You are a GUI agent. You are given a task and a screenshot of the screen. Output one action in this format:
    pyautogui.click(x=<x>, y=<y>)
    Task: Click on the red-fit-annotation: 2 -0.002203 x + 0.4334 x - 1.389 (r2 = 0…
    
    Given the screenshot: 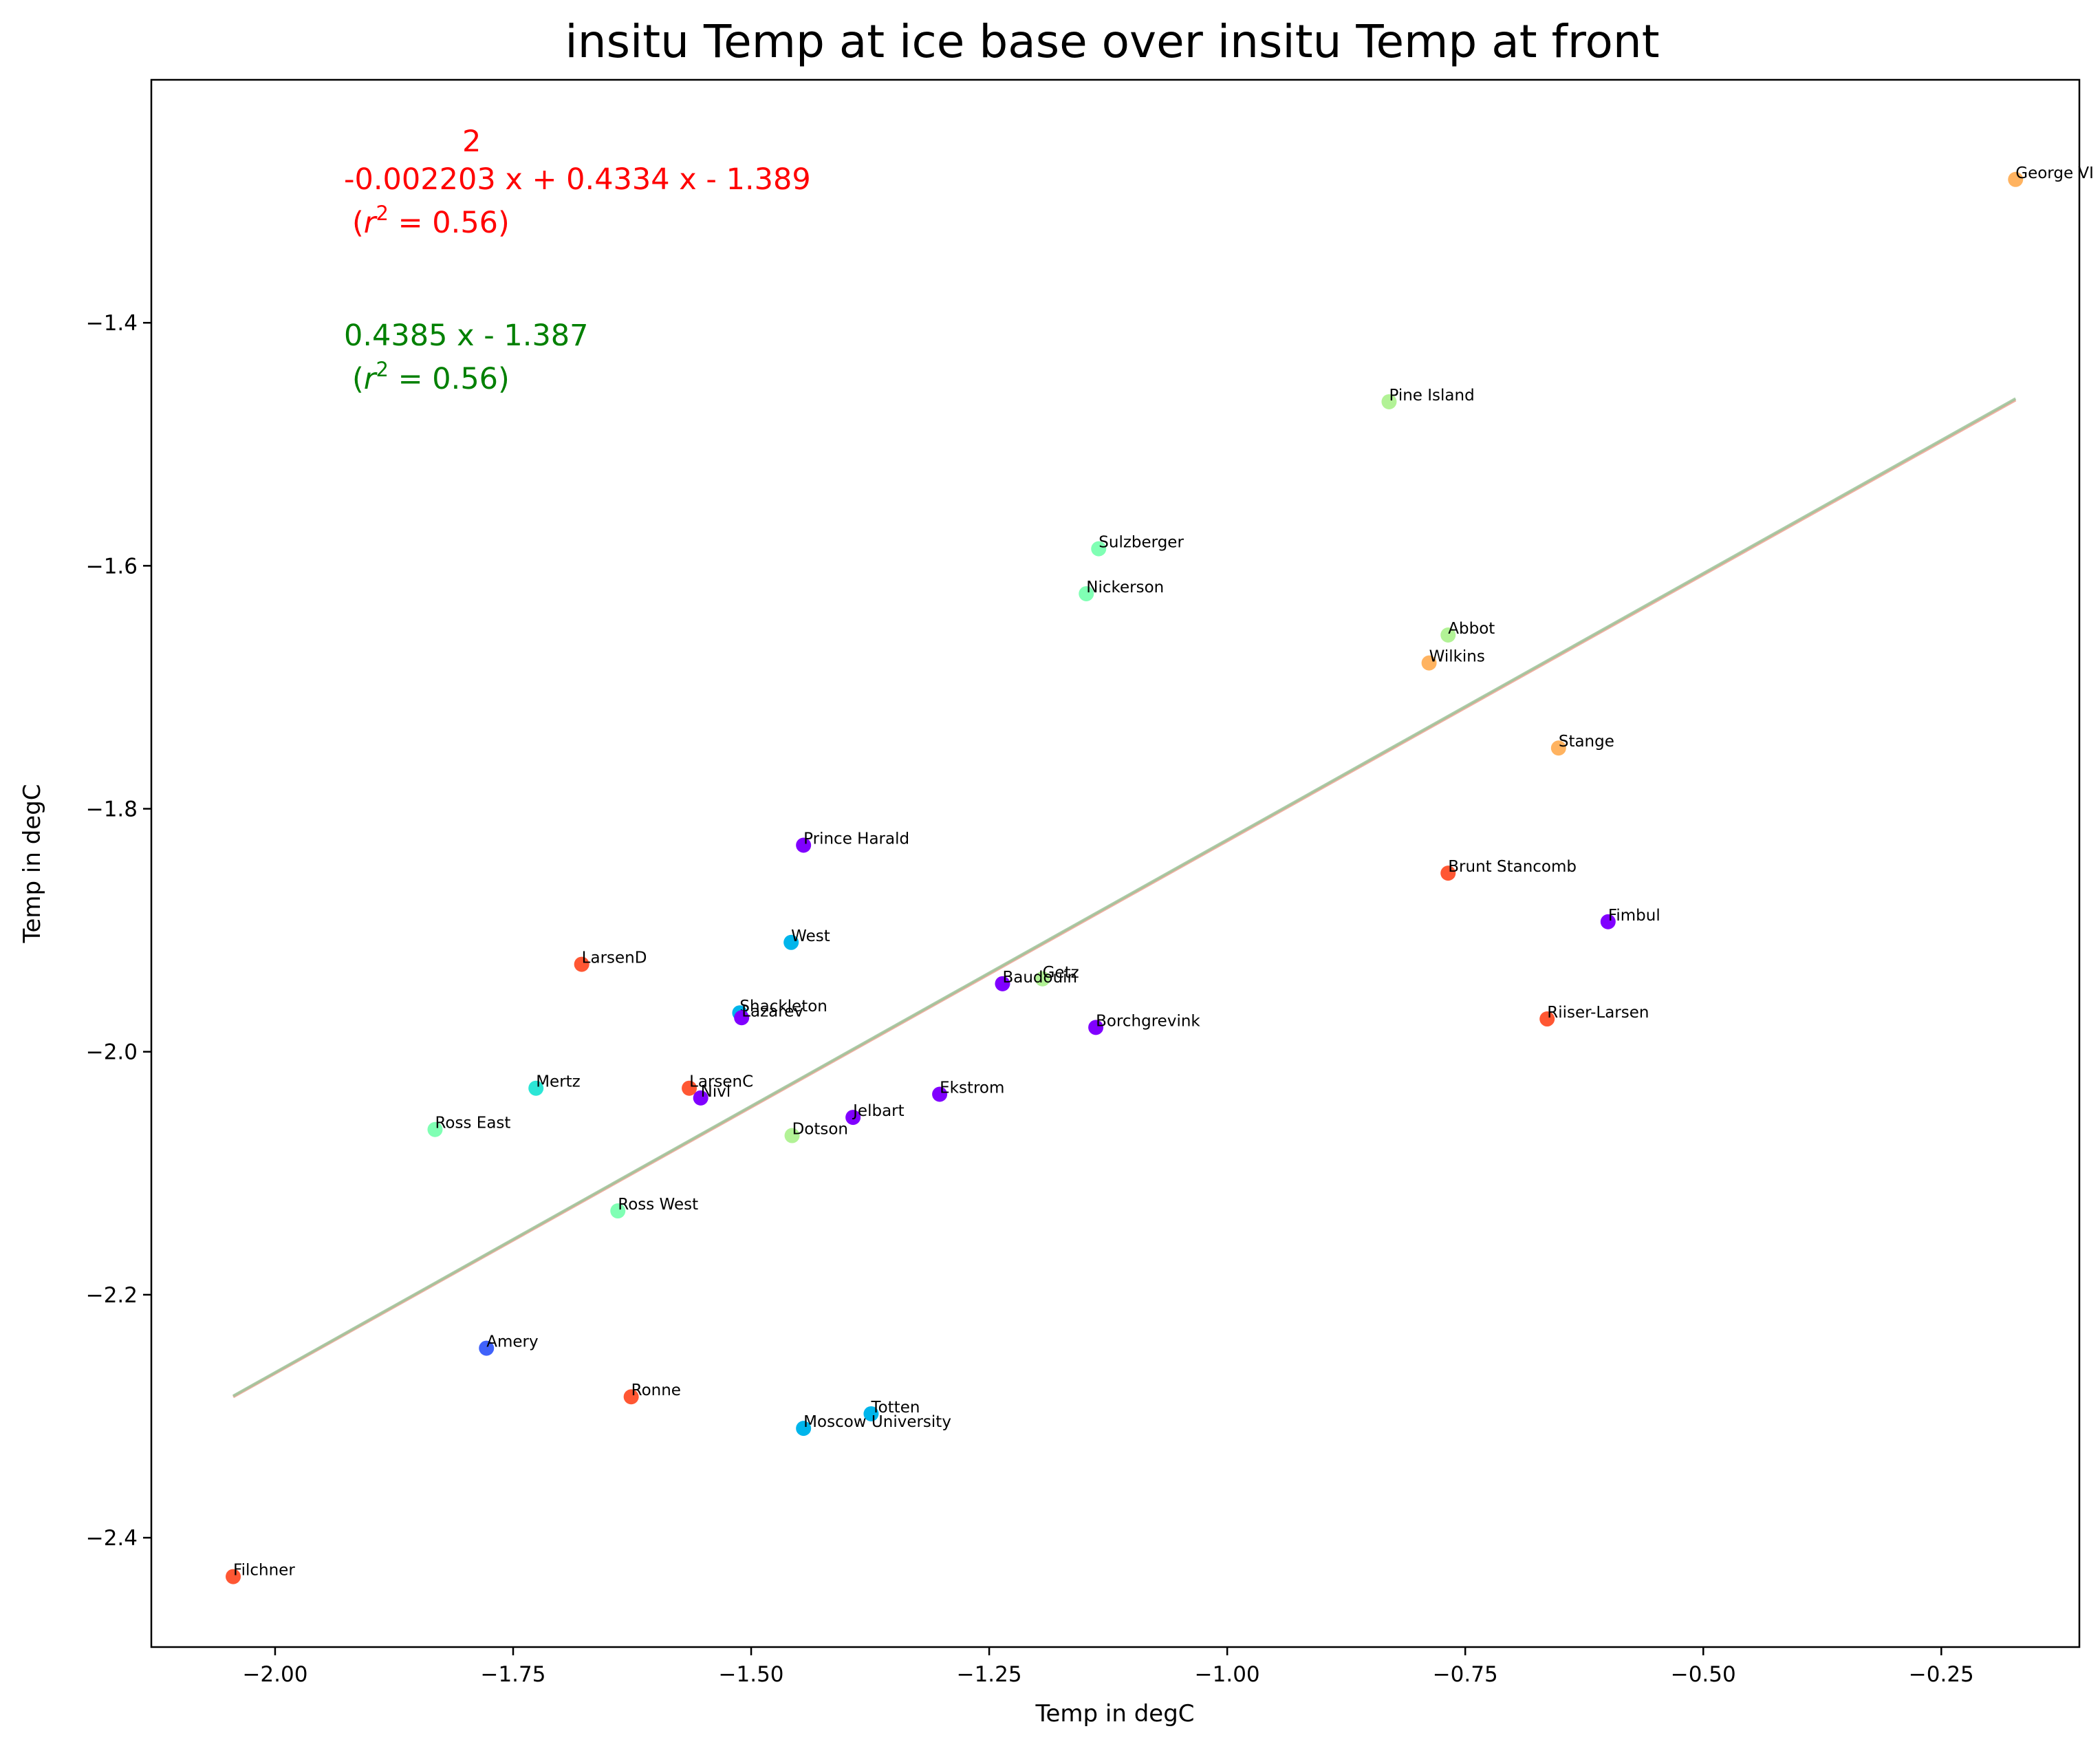 What is the action you would take?
    pyautogui.click(x=577, y=183)
    